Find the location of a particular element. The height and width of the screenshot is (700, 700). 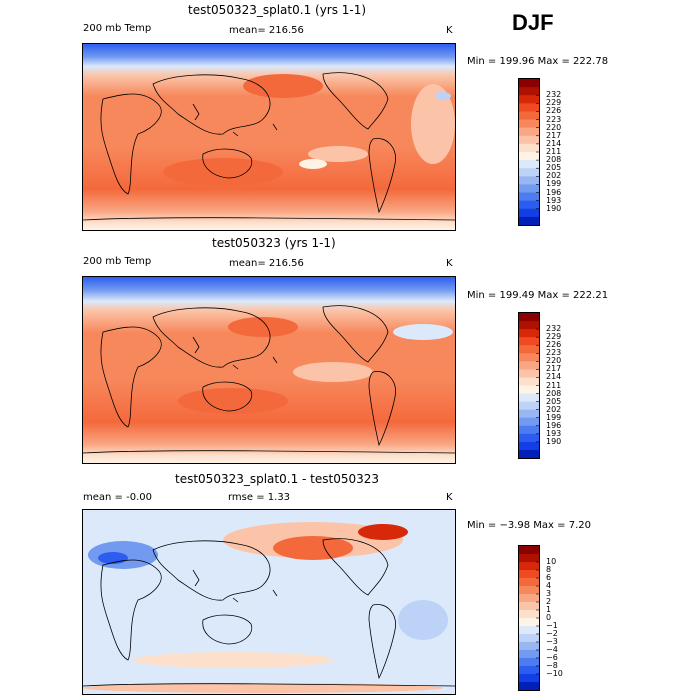

panel-1-map-svg is located at coordinates (269, 137).